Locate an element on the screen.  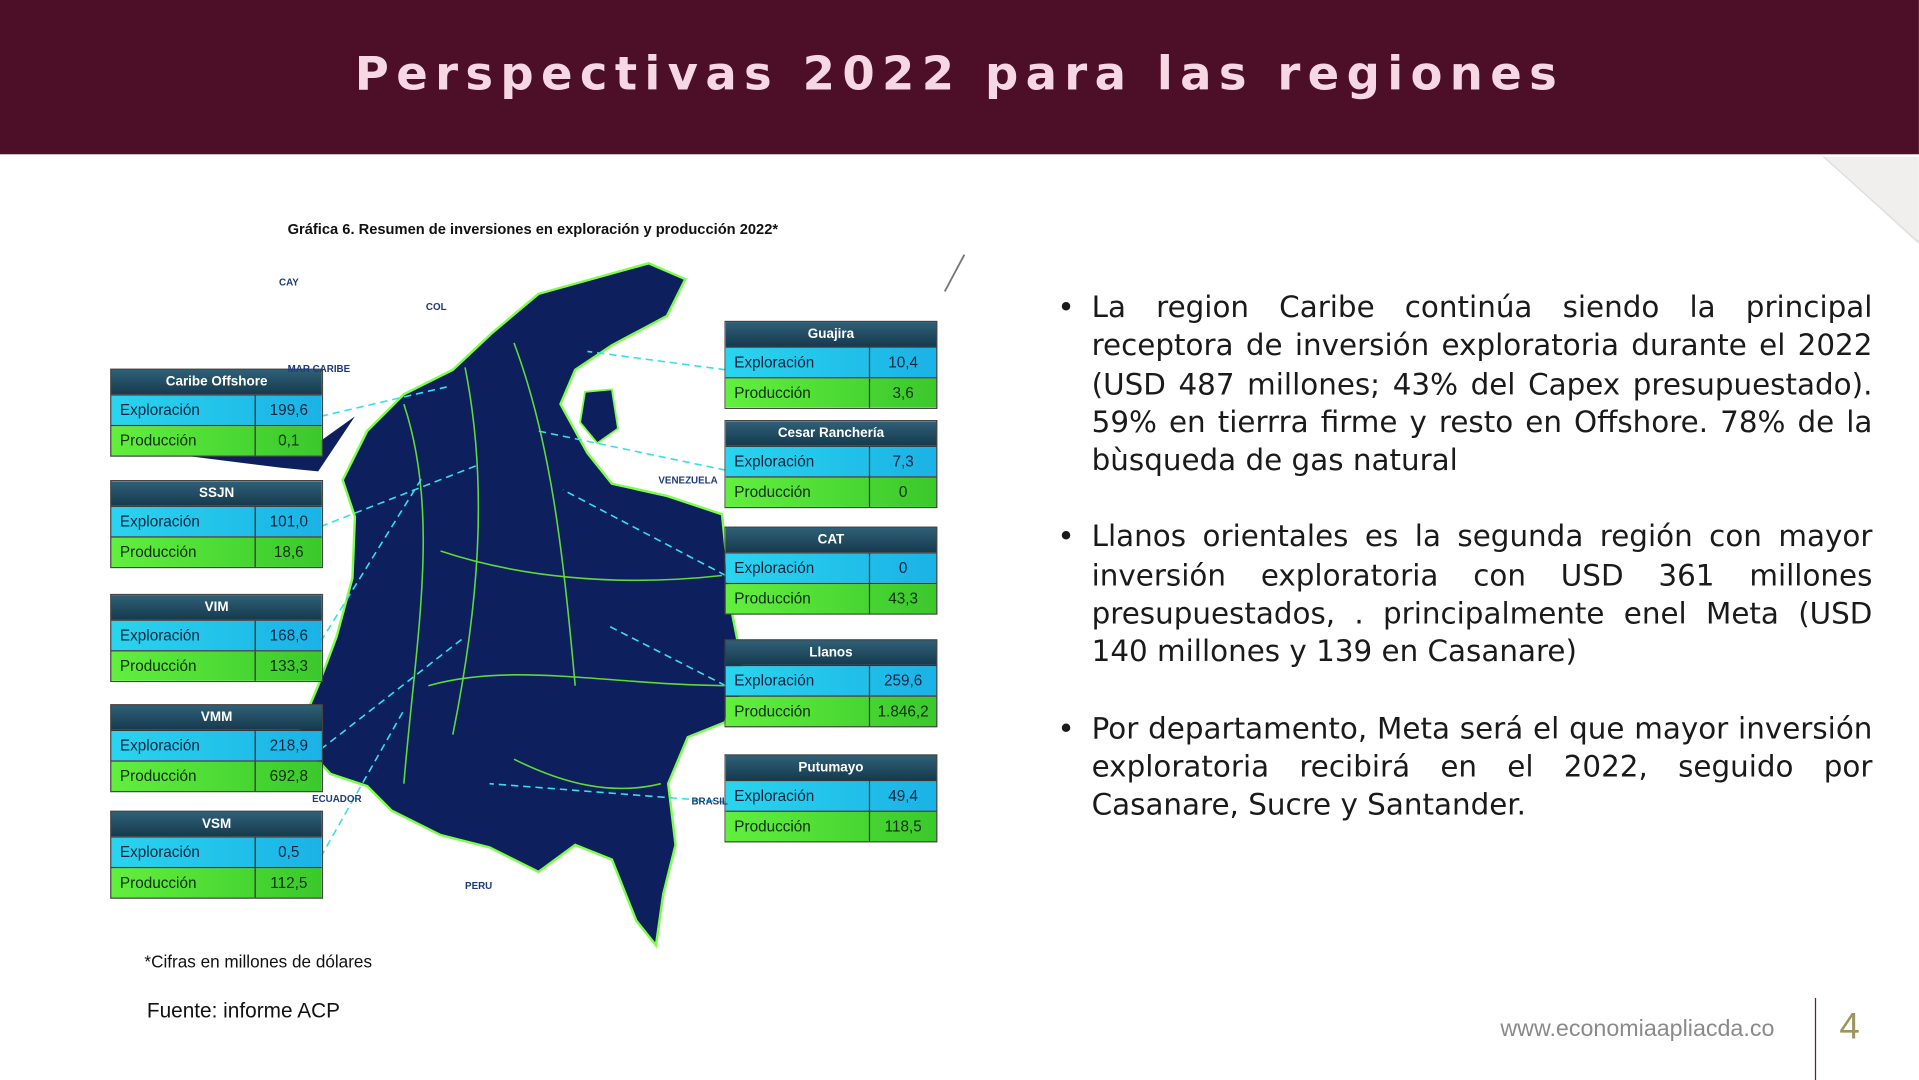
region-box: Putumayo Exploración 49,4 Producción 118,5 is located at coordinates (831, 798).